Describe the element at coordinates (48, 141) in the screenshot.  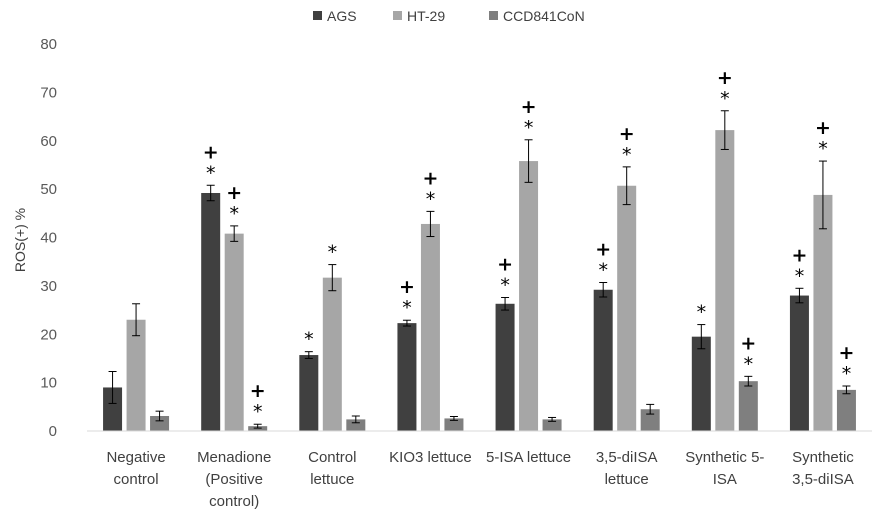
I see `y-tick-label: 60` at that location.